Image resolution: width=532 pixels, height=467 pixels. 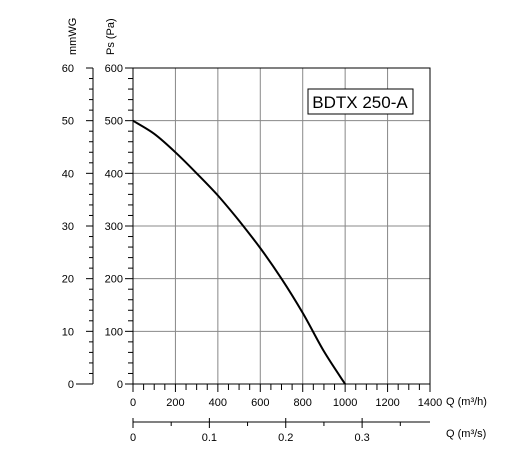 What do you see at coordinates (218, 403) in the screenshot?
I see `x-tick-label: 400` at bounding box center [218, 403].